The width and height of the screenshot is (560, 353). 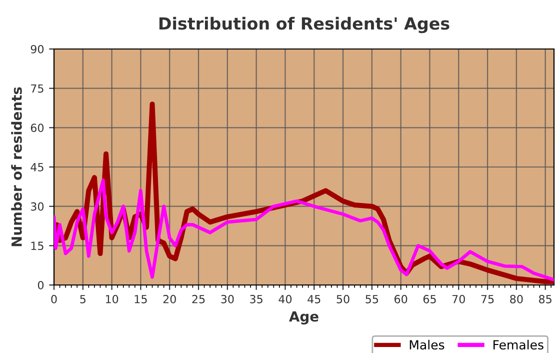 I want to click on x-tick-label: 5, so click(x=83, y=299).